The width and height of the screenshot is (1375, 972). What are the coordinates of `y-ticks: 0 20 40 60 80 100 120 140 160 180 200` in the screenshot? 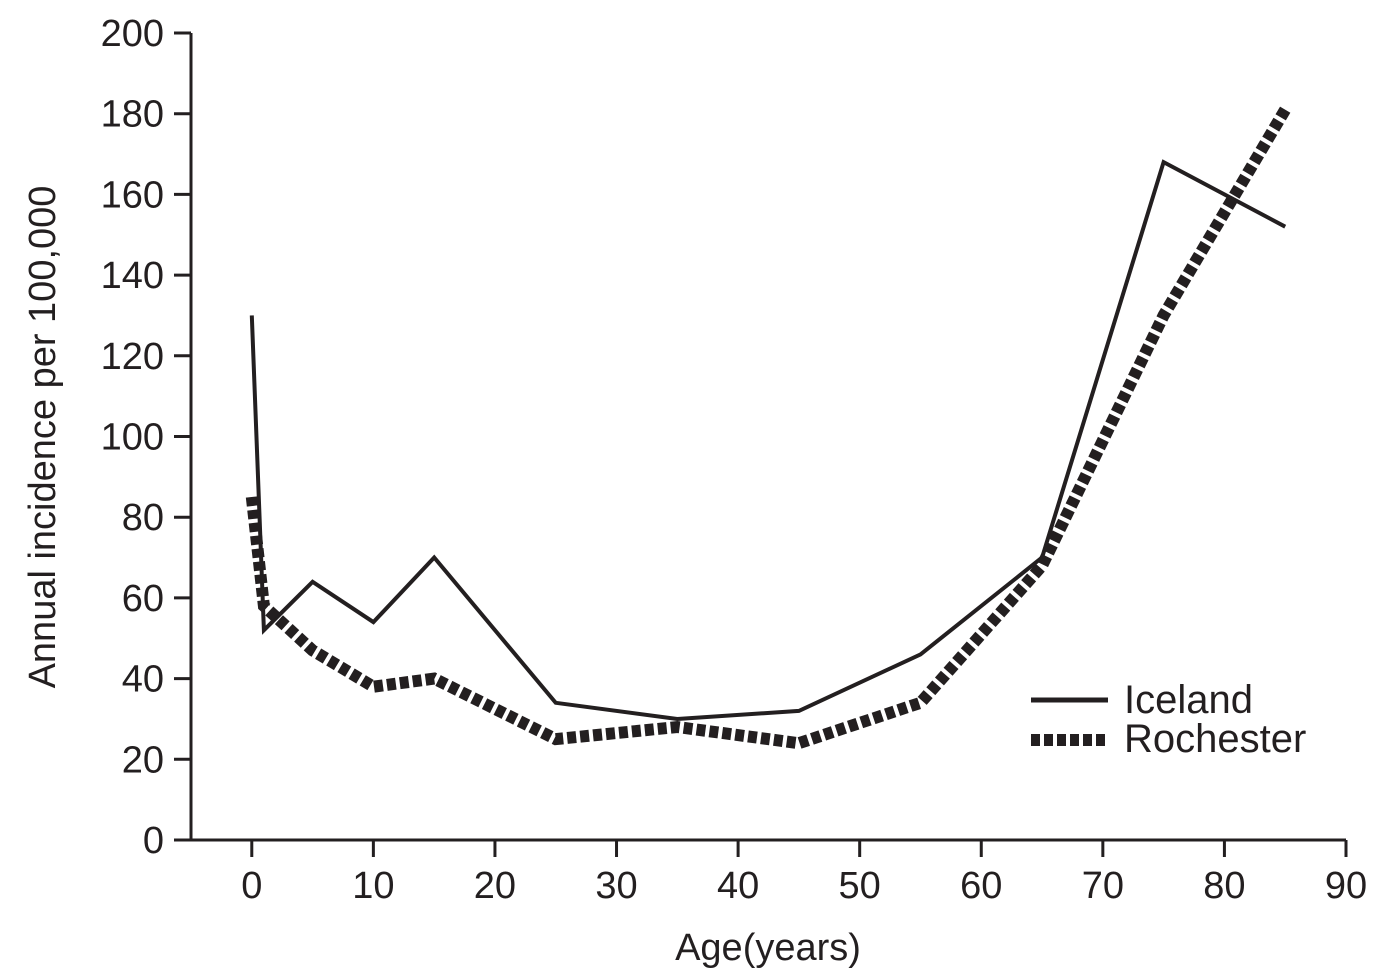 It's located at (146, 437).